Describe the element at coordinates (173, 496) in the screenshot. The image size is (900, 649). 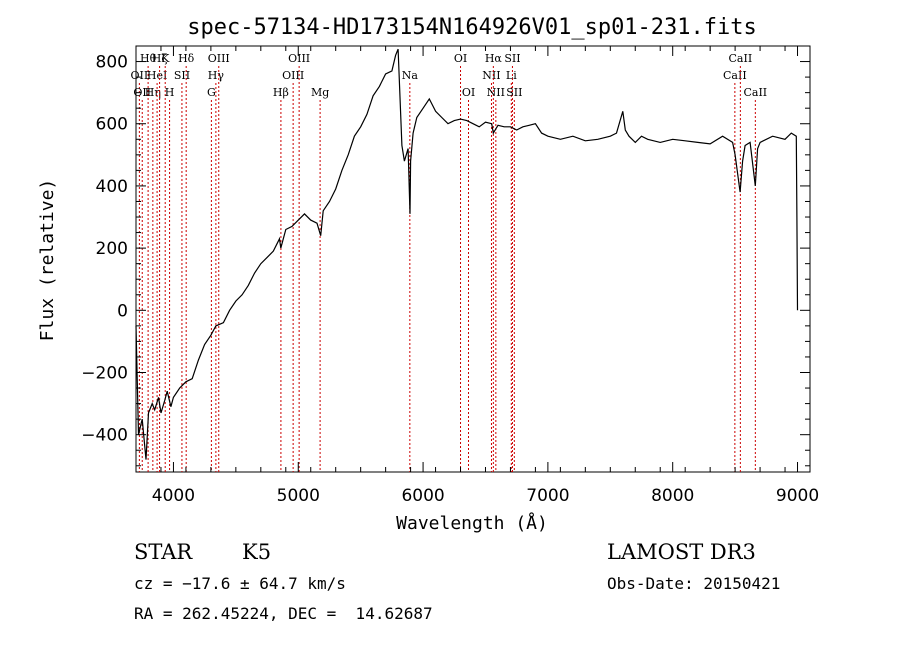
I see `x-tick-label: 4000` at that location.